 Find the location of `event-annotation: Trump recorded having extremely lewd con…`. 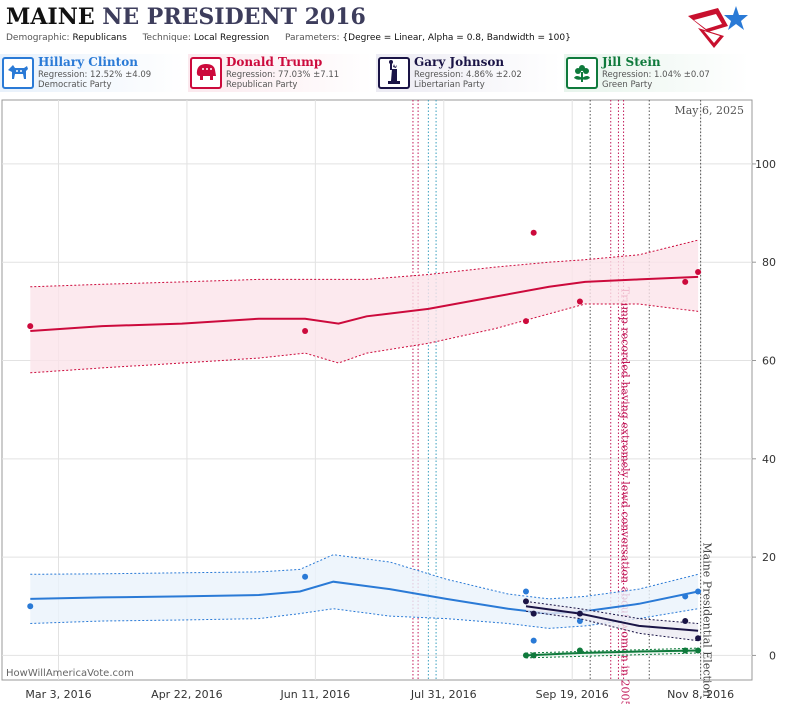

event-annotation: Trump recorded having extremely lewd con… is located at coordinates (624, 495).